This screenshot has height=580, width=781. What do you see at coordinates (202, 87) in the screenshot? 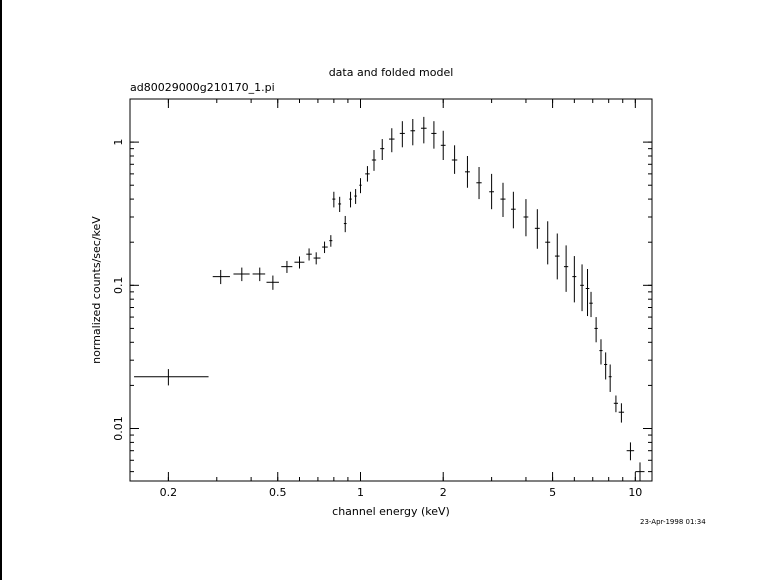
I see `chart-subtitle: ad80029000g210170_1.pi` at bounding box center [202, 87].